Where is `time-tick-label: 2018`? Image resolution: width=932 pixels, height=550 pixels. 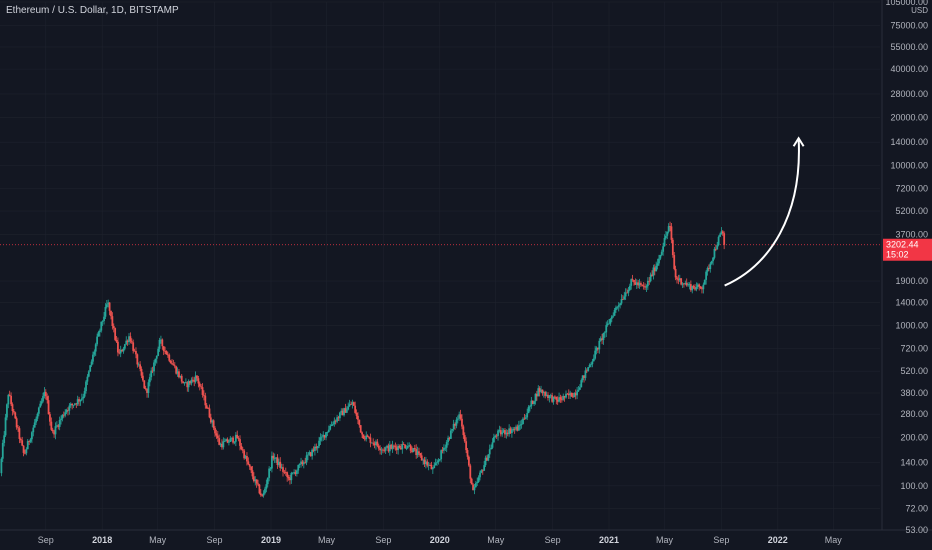
time-tick-label: 2018 is located at coordinates (102, 540).